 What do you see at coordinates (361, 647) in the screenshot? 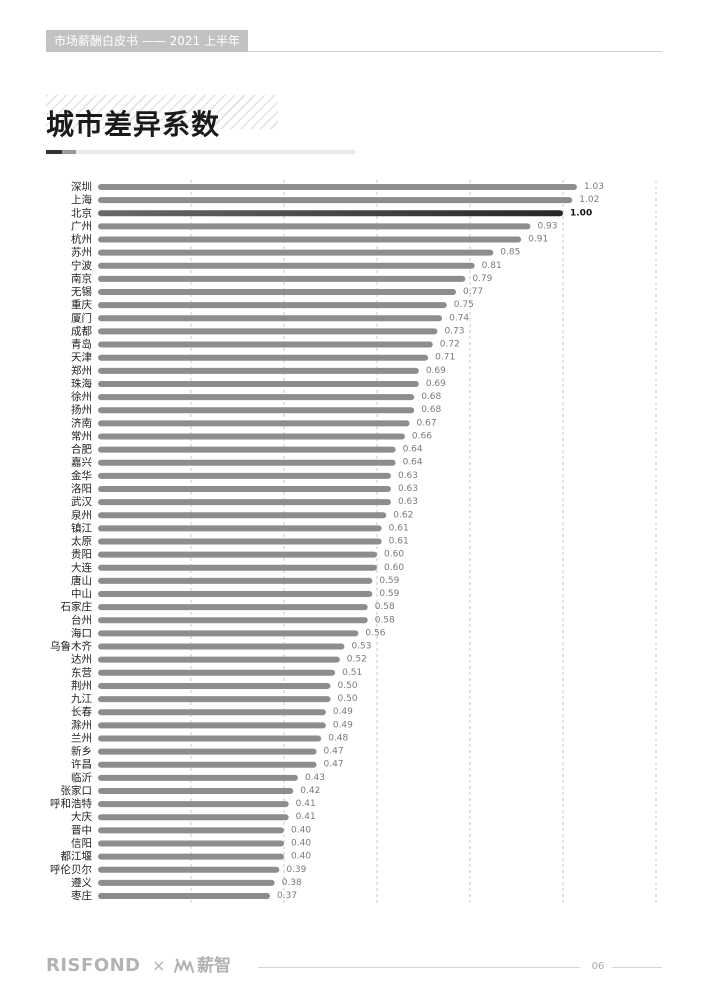
I see `value-label-36: 0.53` at bounding box center [361, 647].